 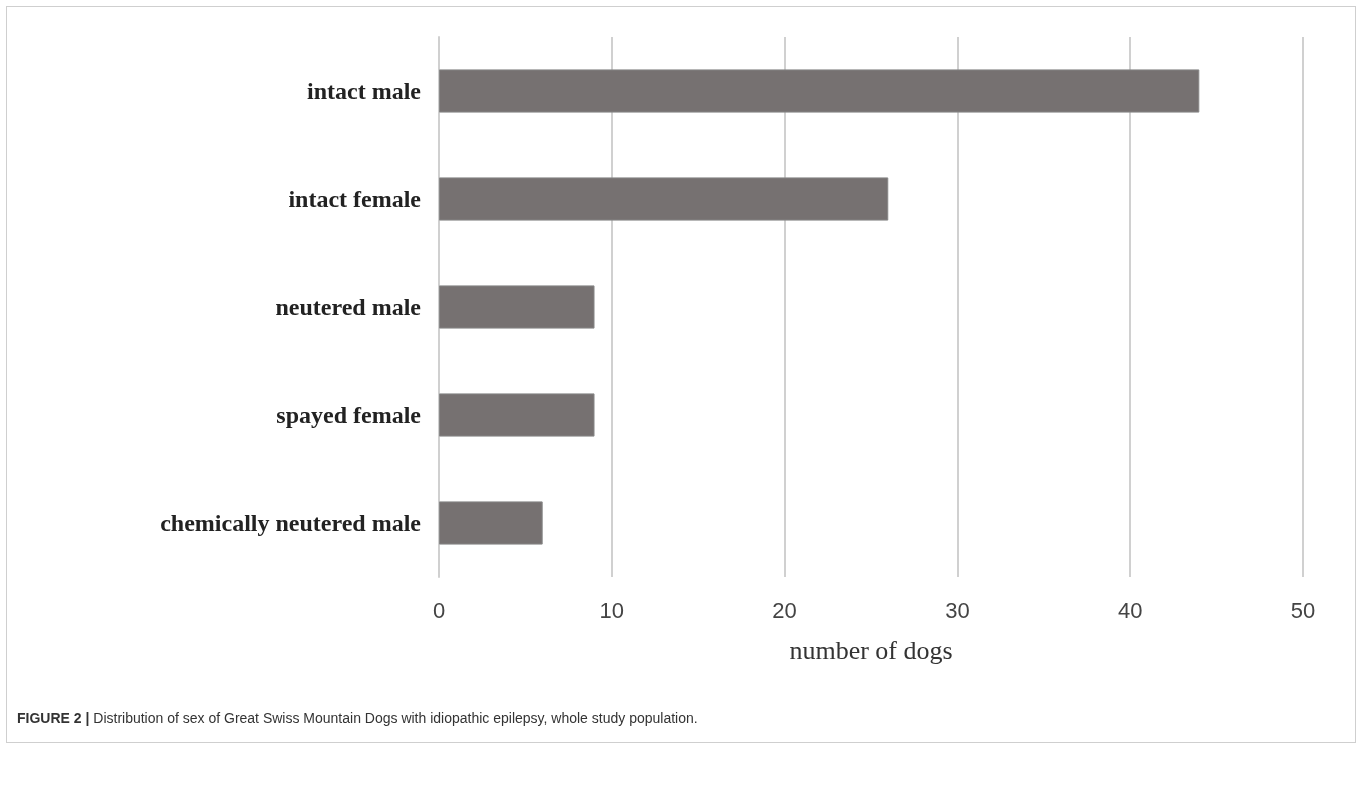 I want to click on y-tick-label: intact female, so click(x=355, y=199).